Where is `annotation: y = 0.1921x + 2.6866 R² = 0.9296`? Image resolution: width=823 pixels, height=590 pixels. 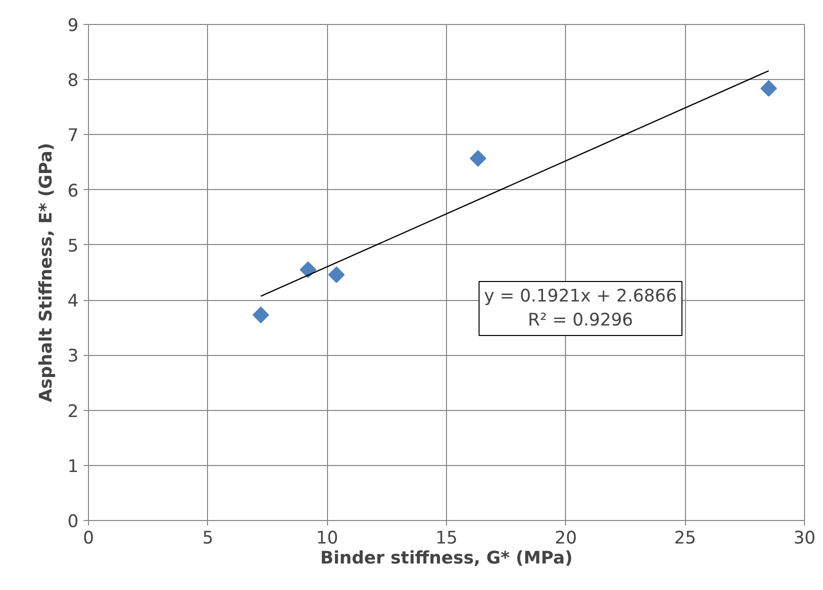 annotation: y = 0.1921x + 2.6866 R² = 0.9296 is located at coordinates (580, 308).